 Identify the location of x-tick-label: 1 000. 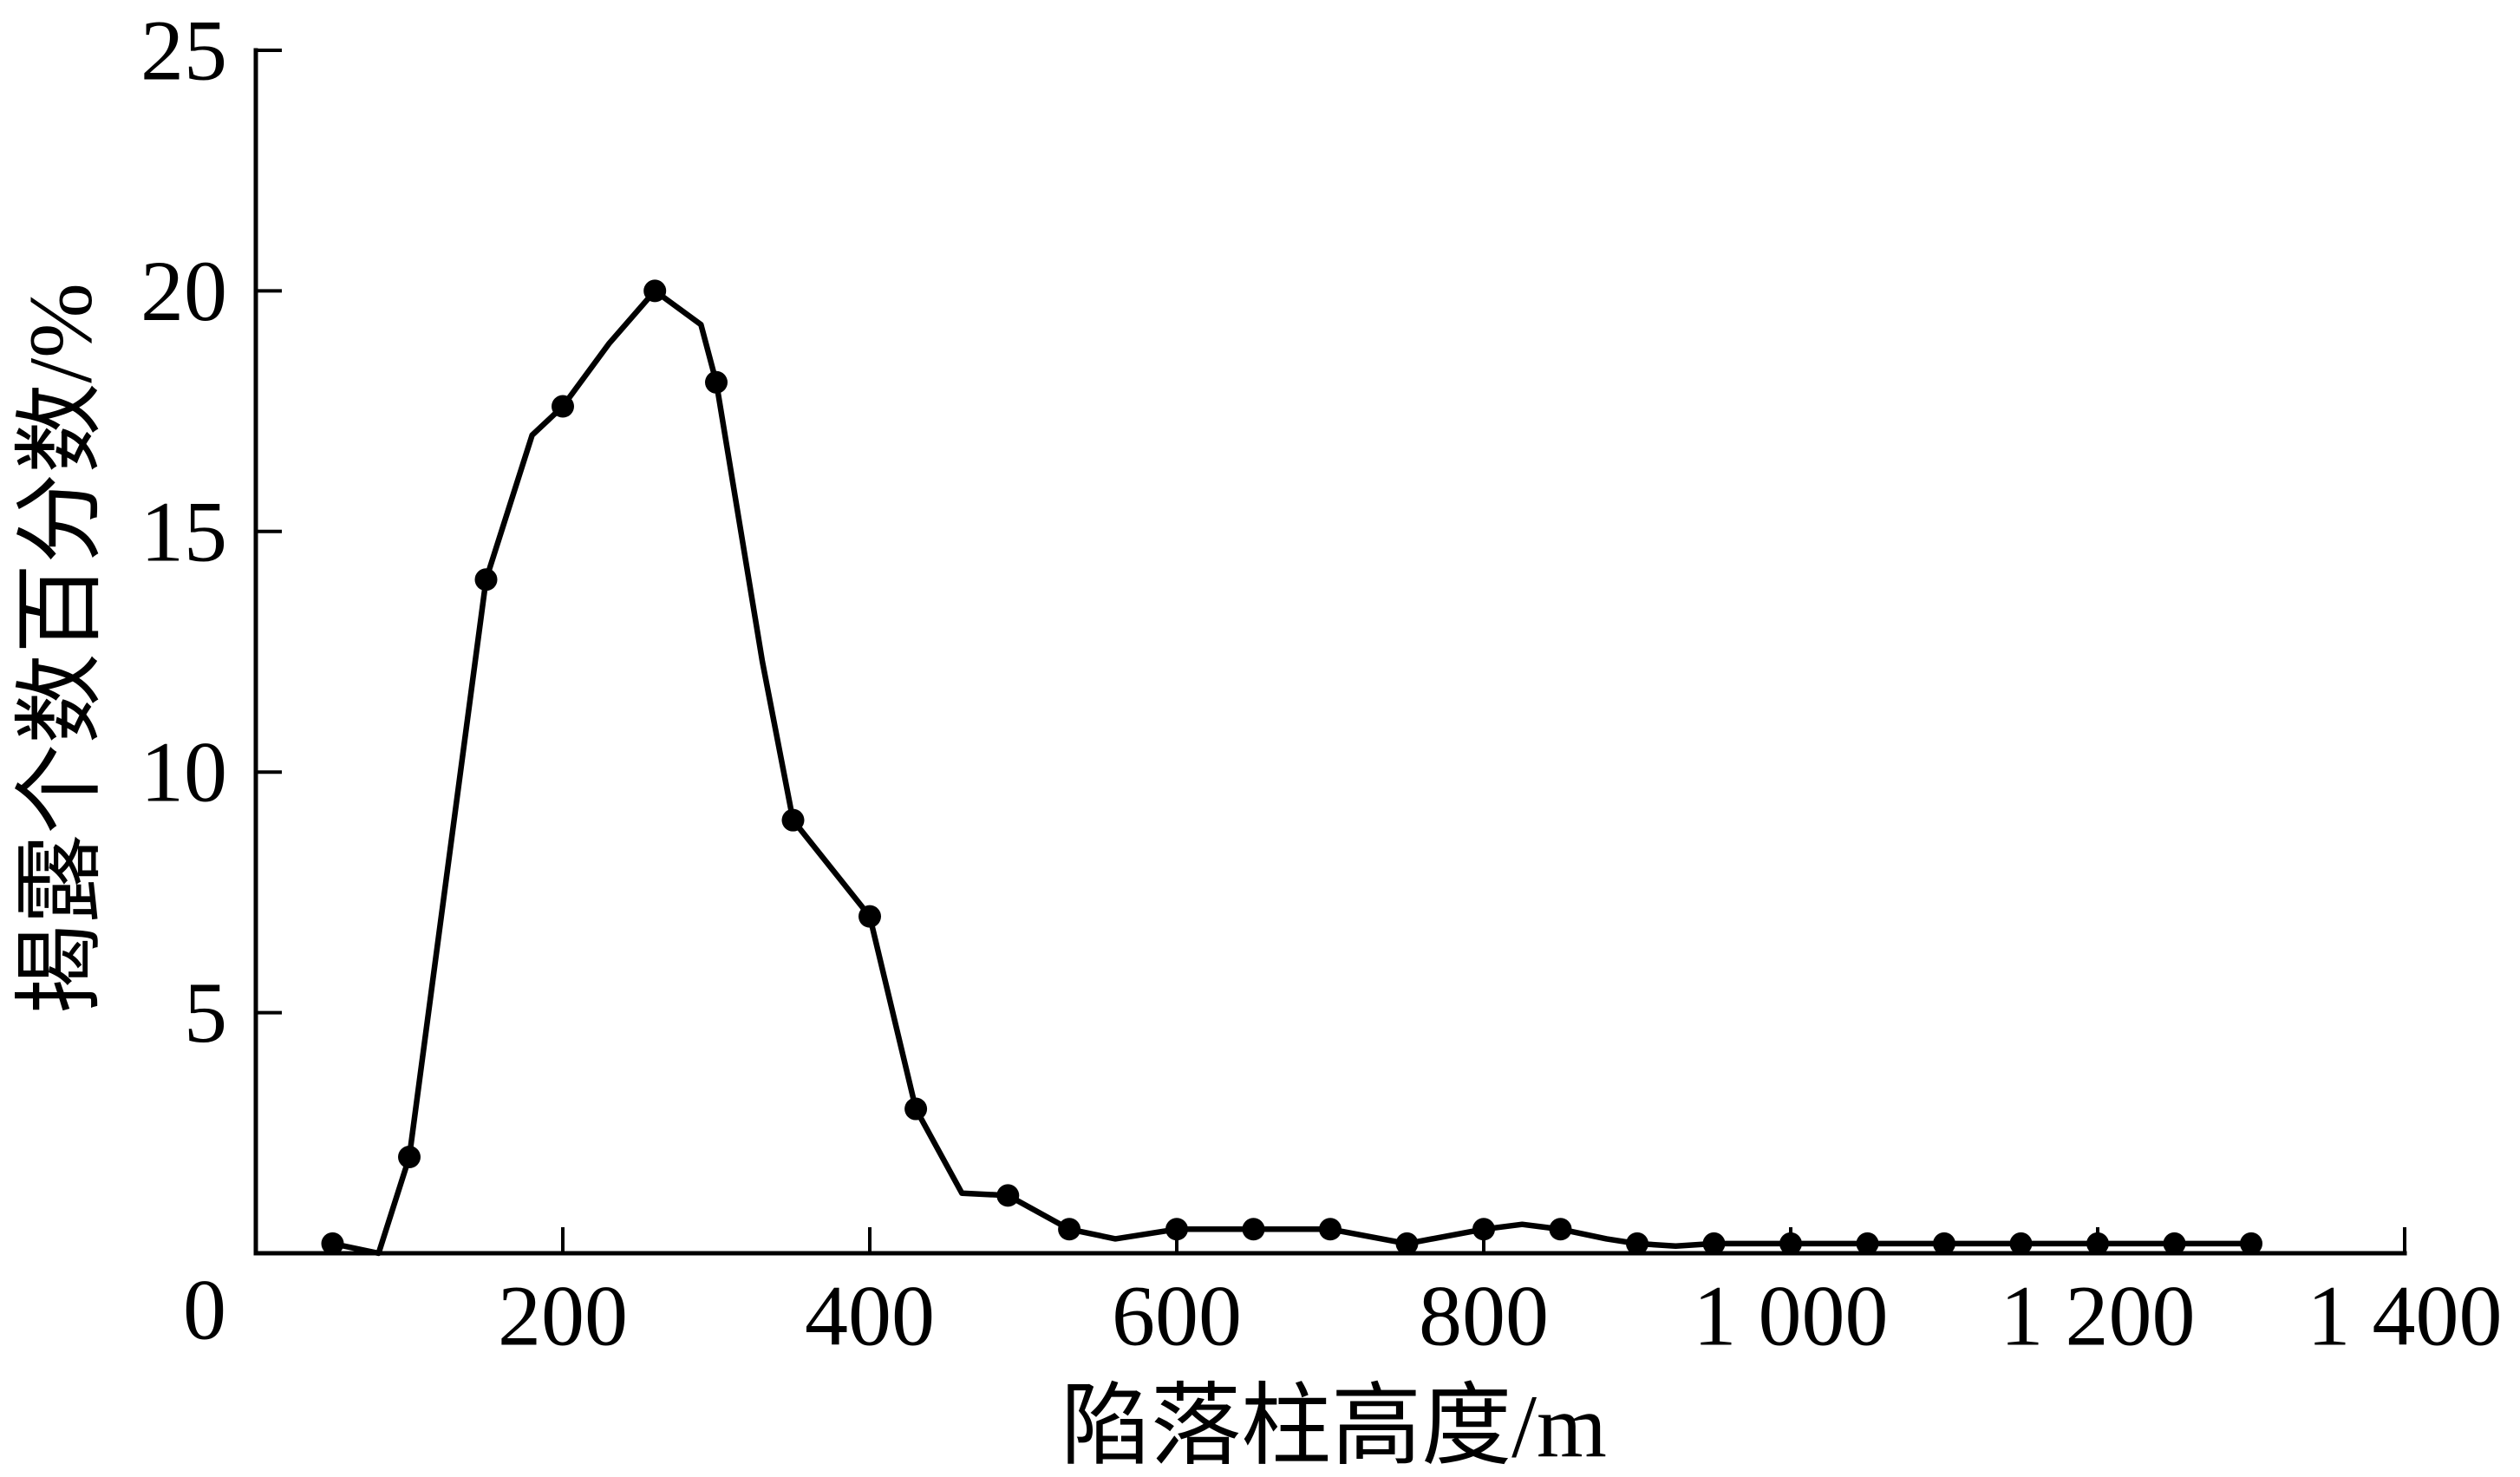
(1791, 1316).